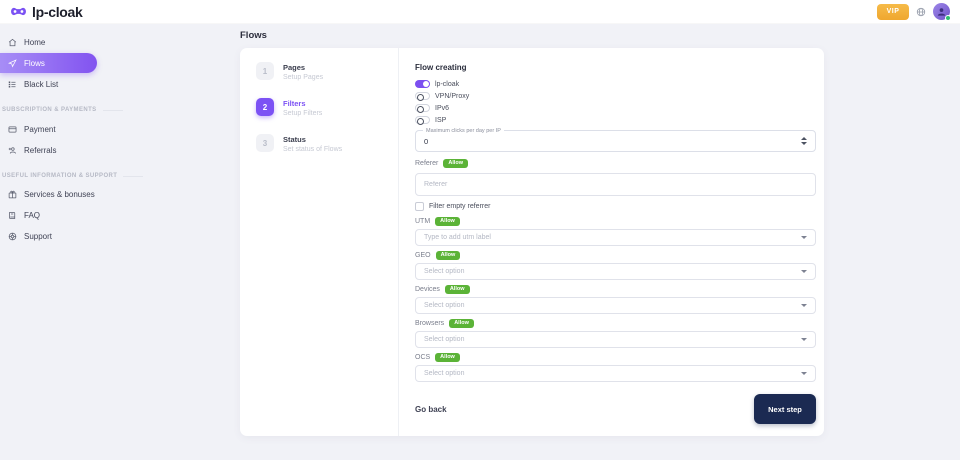 The width and height of the screenshot is (960, 475). Describe the element at coordinates (32, 215) in the screenshot. I see `sidebar-item-label: FAQ` at that location.